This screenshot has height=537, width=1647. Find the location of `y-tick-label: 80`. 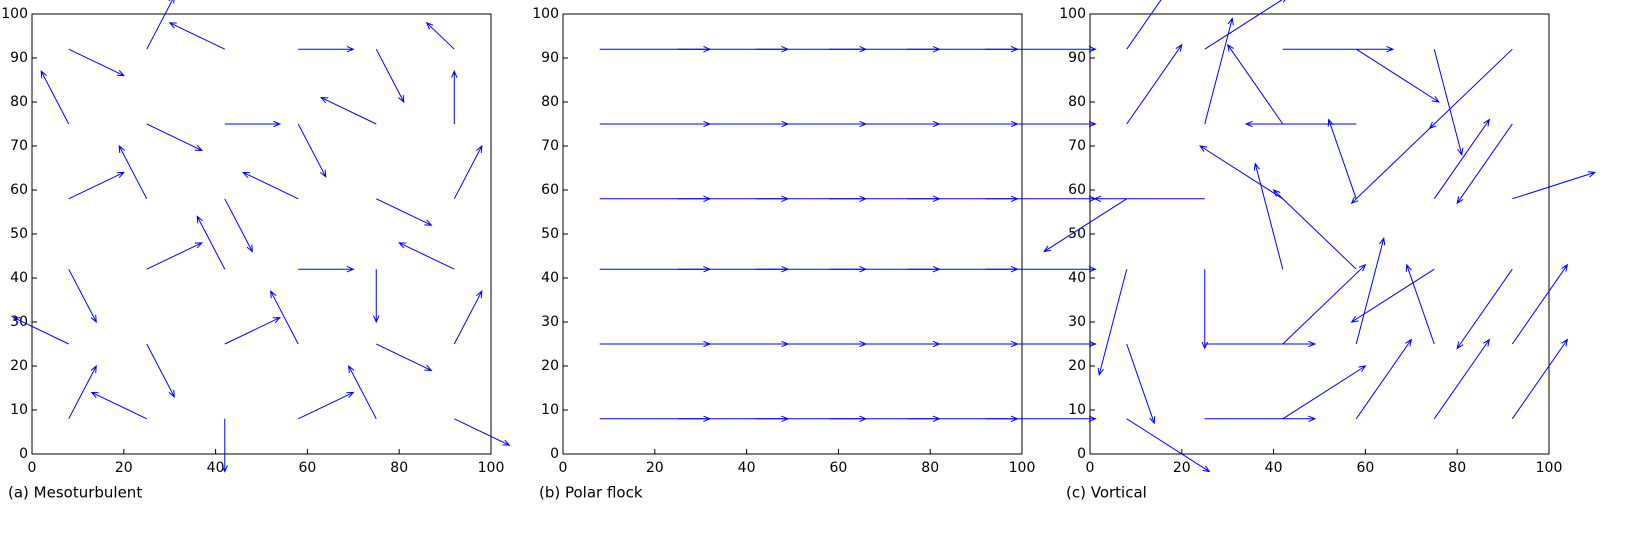

y-tick-label: 80 is located at coordinates (1077, 102).